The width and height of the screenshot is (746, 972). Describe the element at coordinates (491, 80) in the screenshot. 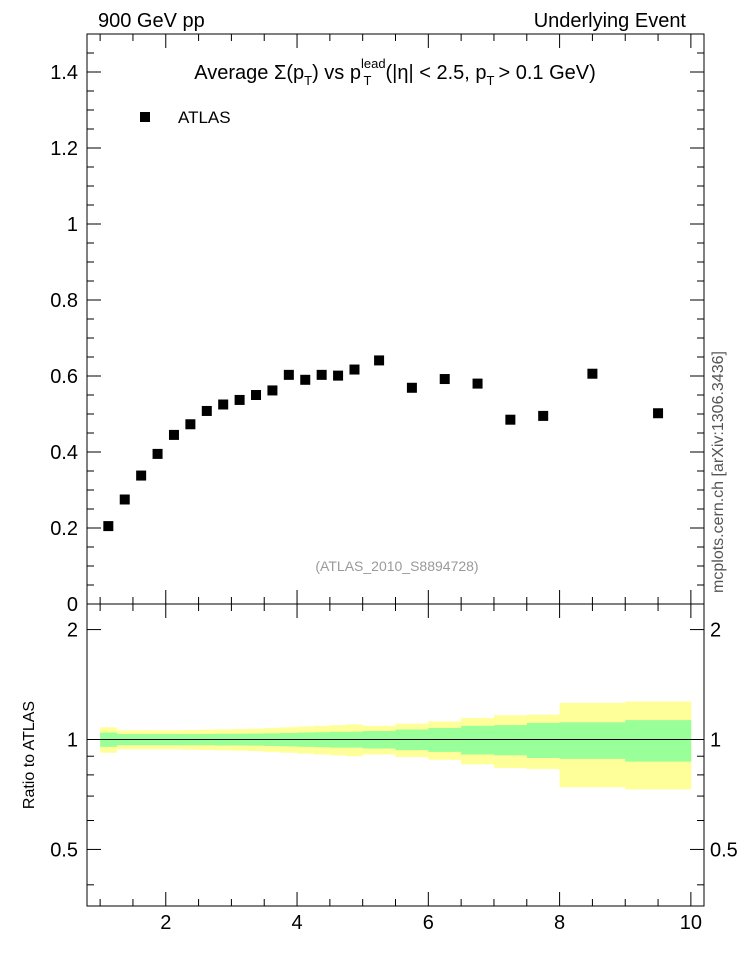

I see `title-cut-sub: T` at that location.